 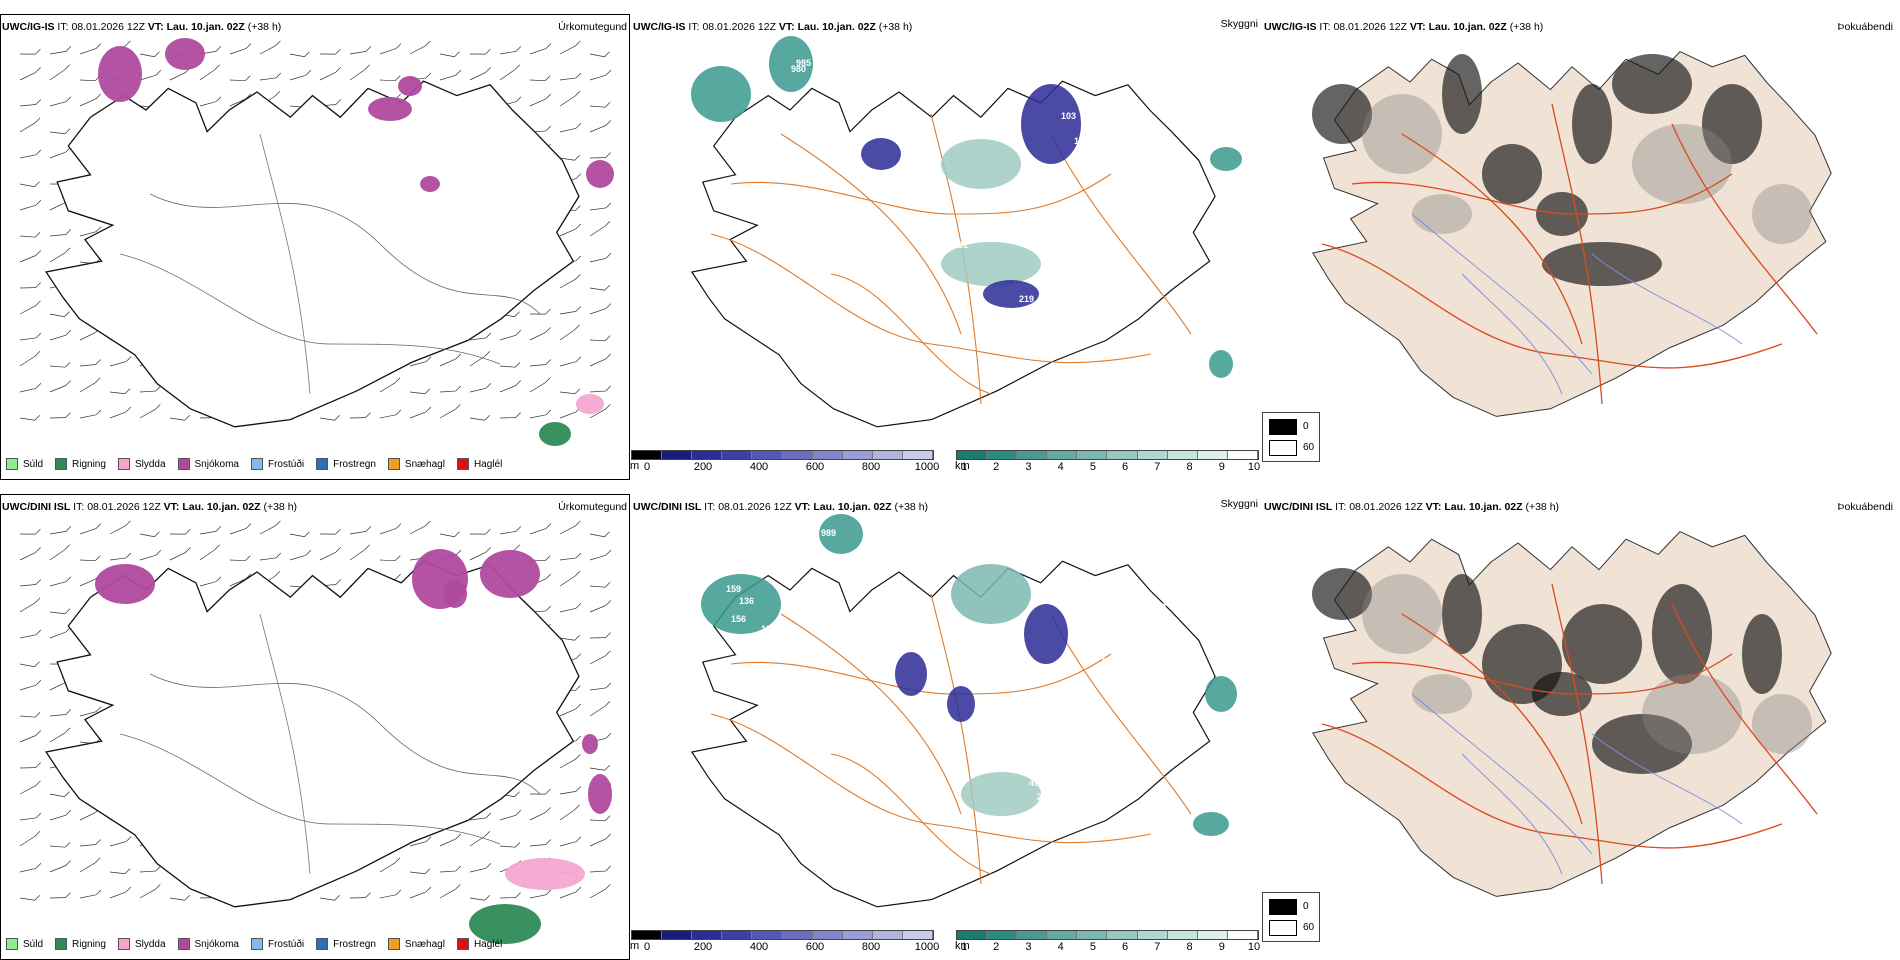 I want to click on cloud-base-label: 156, so click(x=738, y=619).